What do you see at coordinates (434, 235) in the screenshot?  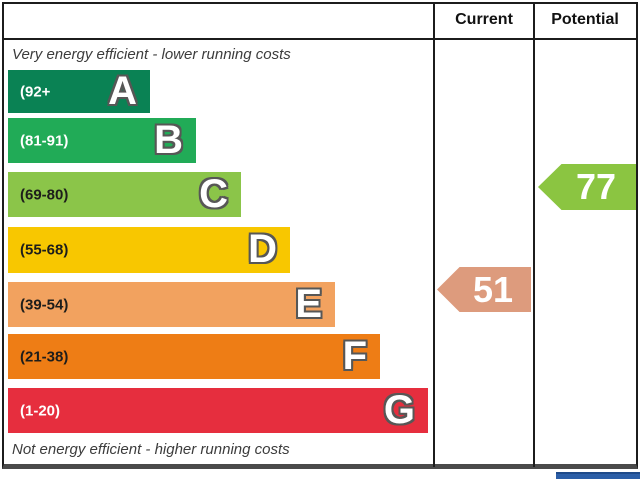 I see `current-column-divider` at bounding box center [434, 235].